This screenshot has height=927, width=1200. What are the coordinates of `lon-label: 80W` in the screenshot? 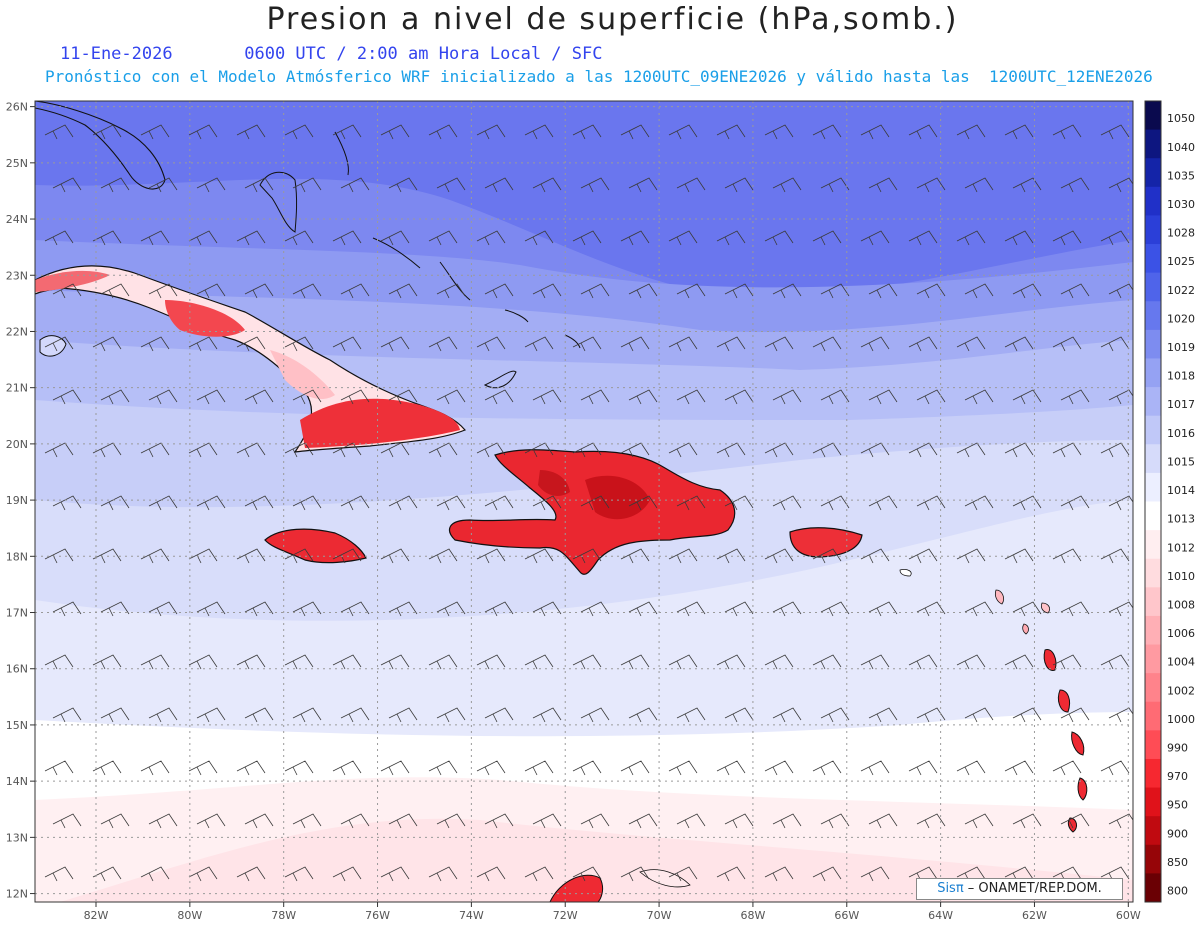 It's located at (189, 915).